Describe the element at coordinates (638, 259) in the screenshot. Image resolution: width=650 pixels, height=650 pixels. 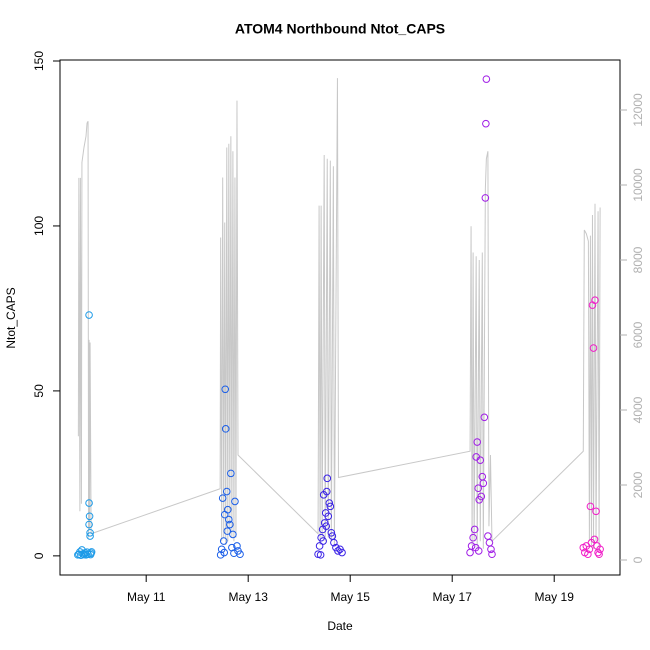
I see `y2-tick-label: 8000` at that location.